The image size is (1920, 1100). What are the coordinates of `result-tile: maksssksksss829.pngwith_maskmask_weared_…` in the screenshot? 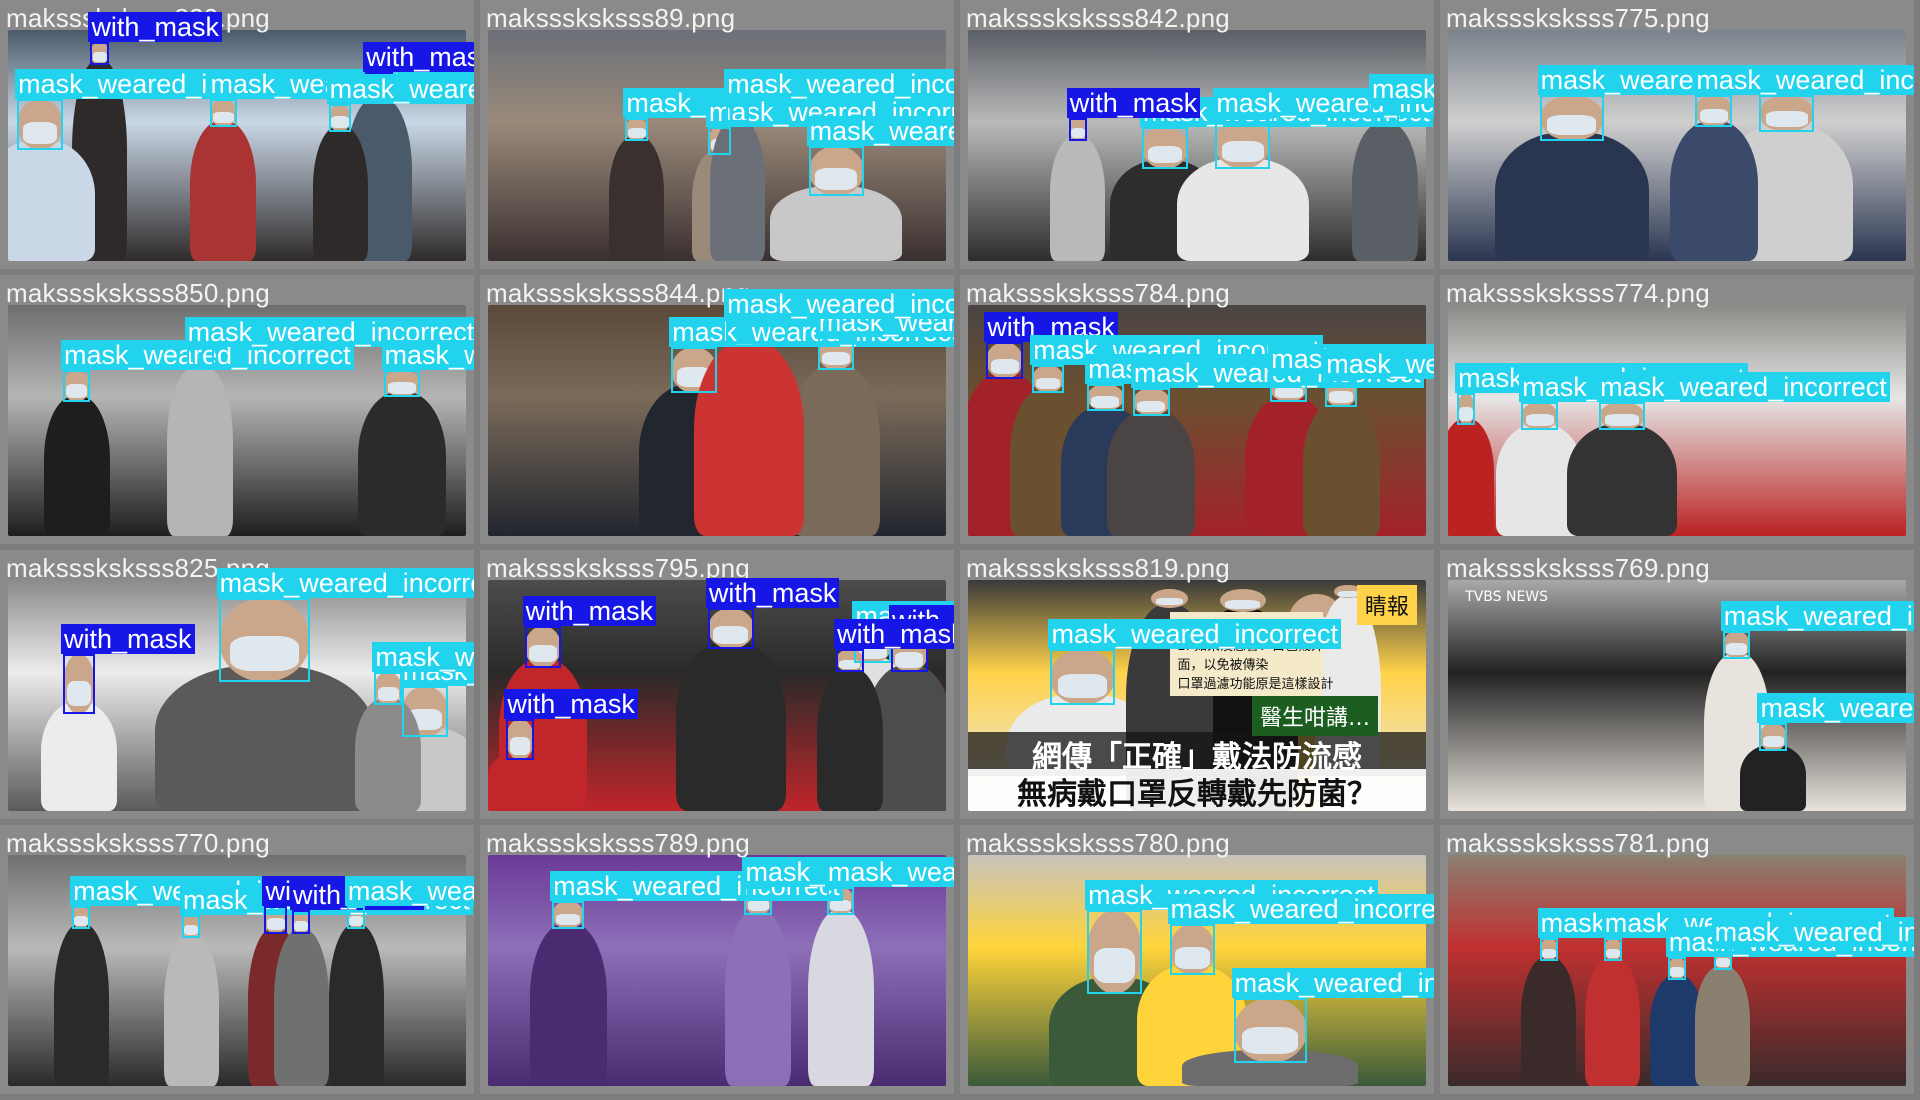 It's located at (237, 134).